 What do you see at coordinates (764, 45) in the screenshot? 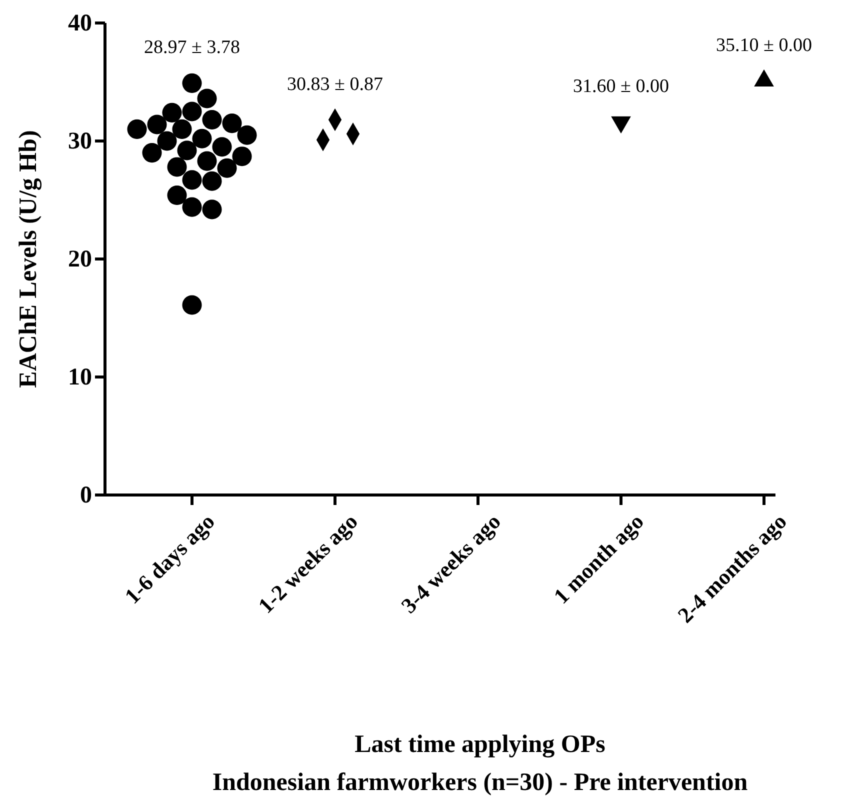
I see `annotation: 35.10 ± 0.00` at bounding box center [764, 45].